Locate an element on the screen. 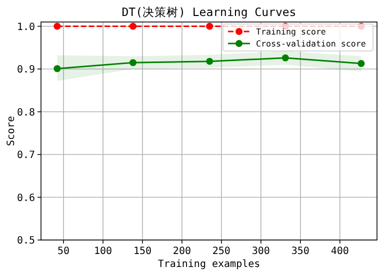 The height and width of the screenshot is (274, 383). x-axis-title: Training examples is located at coordinates (209, 264).